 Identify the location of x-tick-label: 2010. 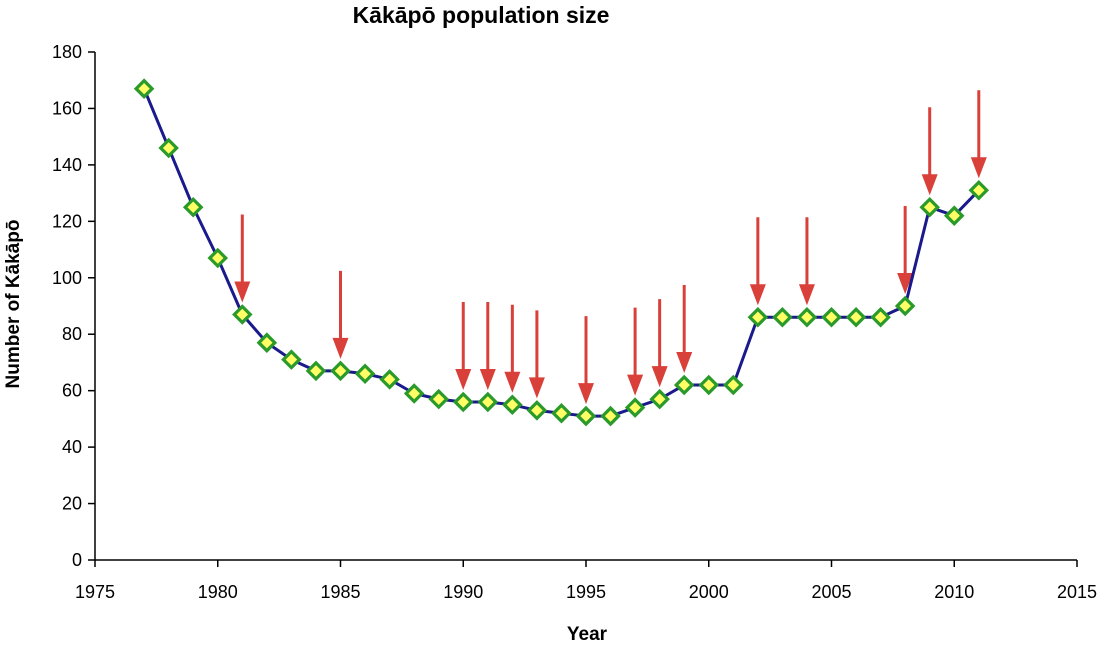
(954, 592).